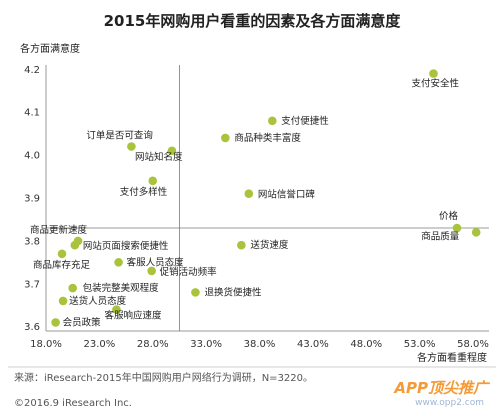 The image size is (504, 416). Describe the element at coordinates (121, 288) in the screenshot. I see `data-point-label: 包装完整美观程度` at that location.